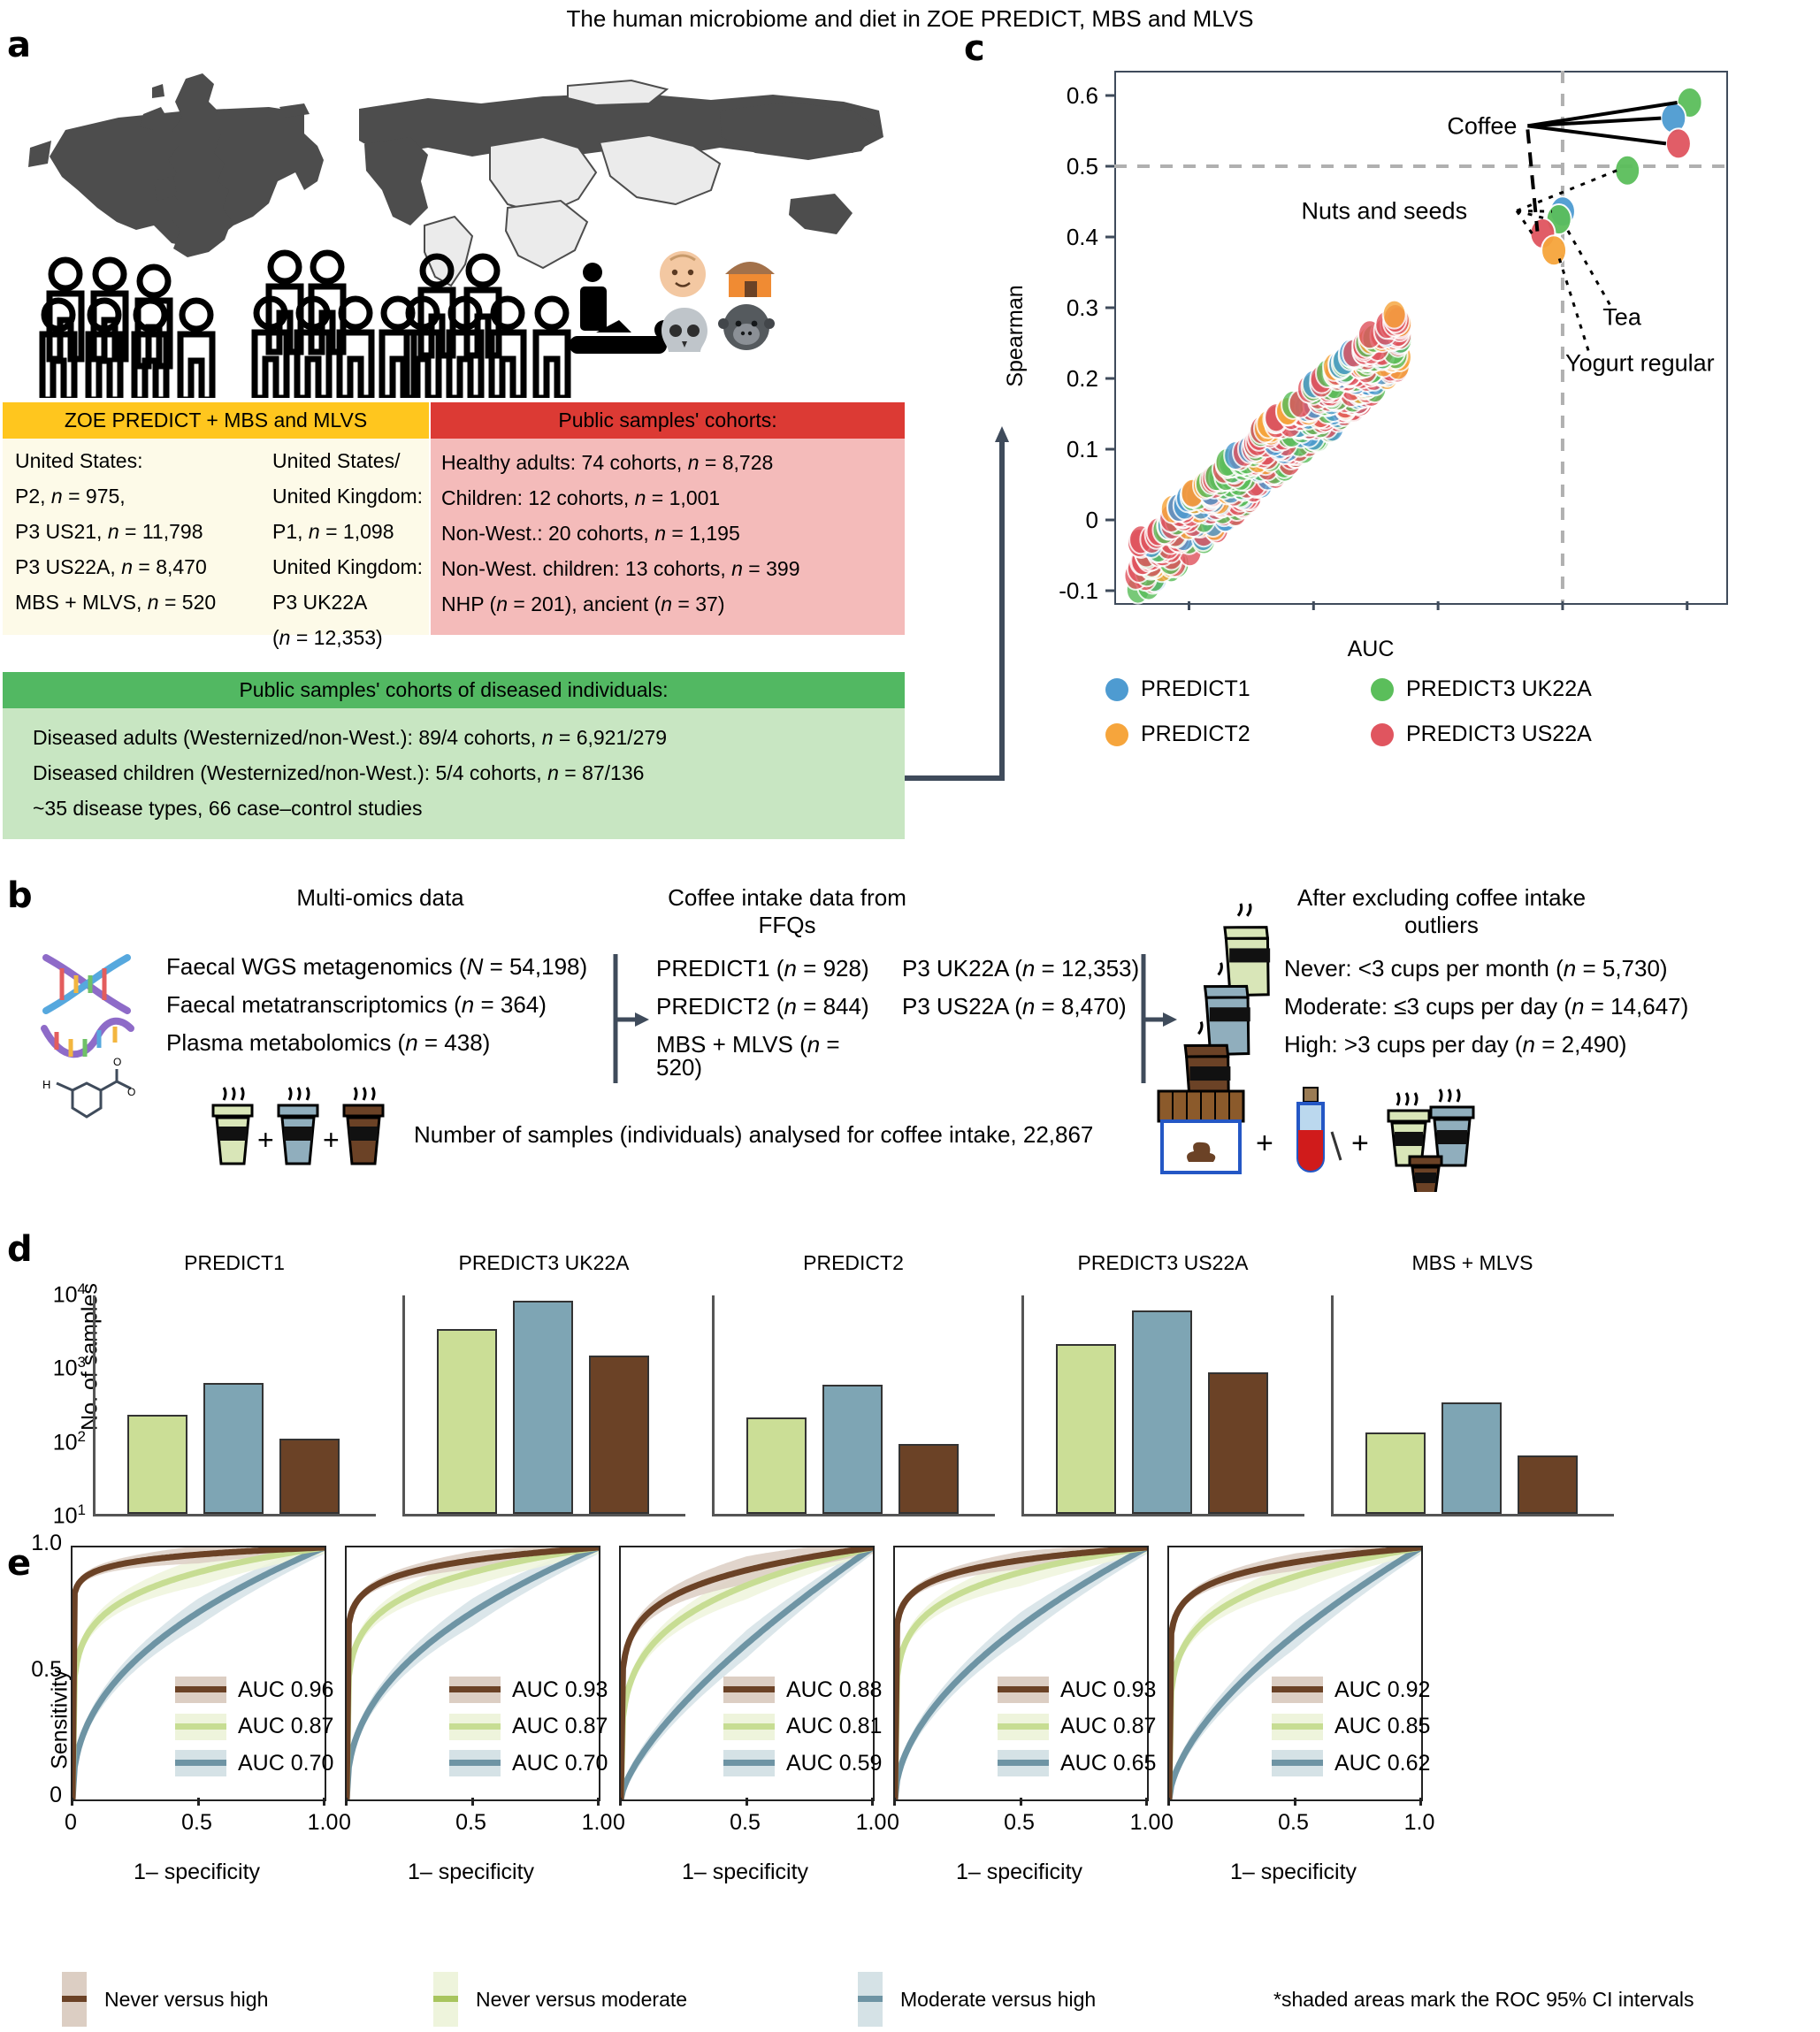  What do you see at coordinates (1195, 688) in the screenshot?
I see `legend-label-predict1: PREDICT1` at bounding box center [1195, 688].